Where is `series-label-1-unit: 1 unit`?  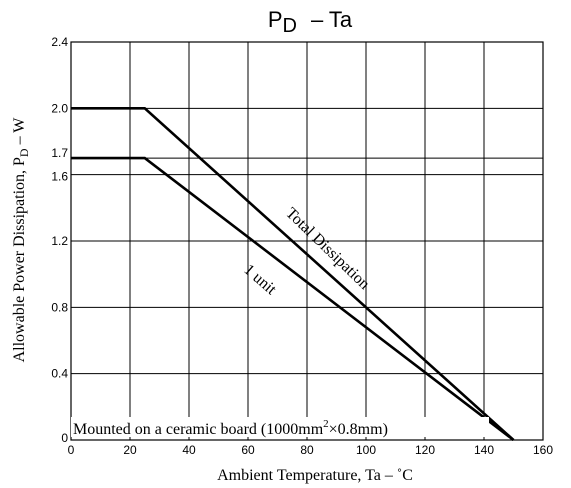
series-label-1-unit: 1 unit is located at coordinates (259, 279).